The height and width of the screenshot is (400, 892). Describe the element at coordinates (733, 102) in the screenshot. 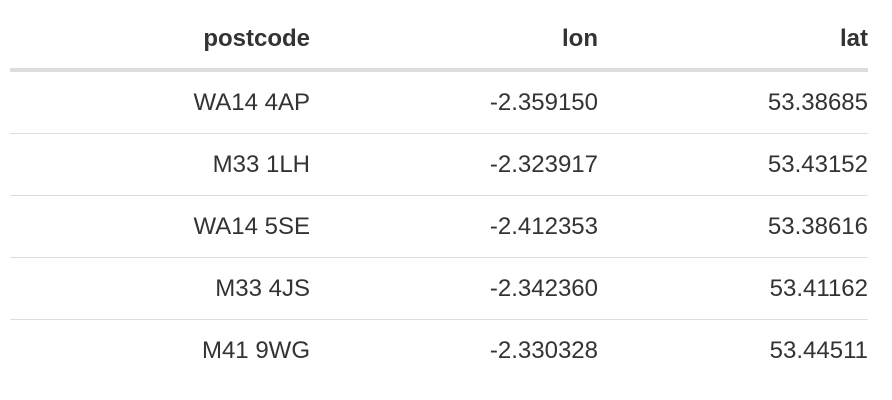

I see `cell-lat: 53.38685` at that location.